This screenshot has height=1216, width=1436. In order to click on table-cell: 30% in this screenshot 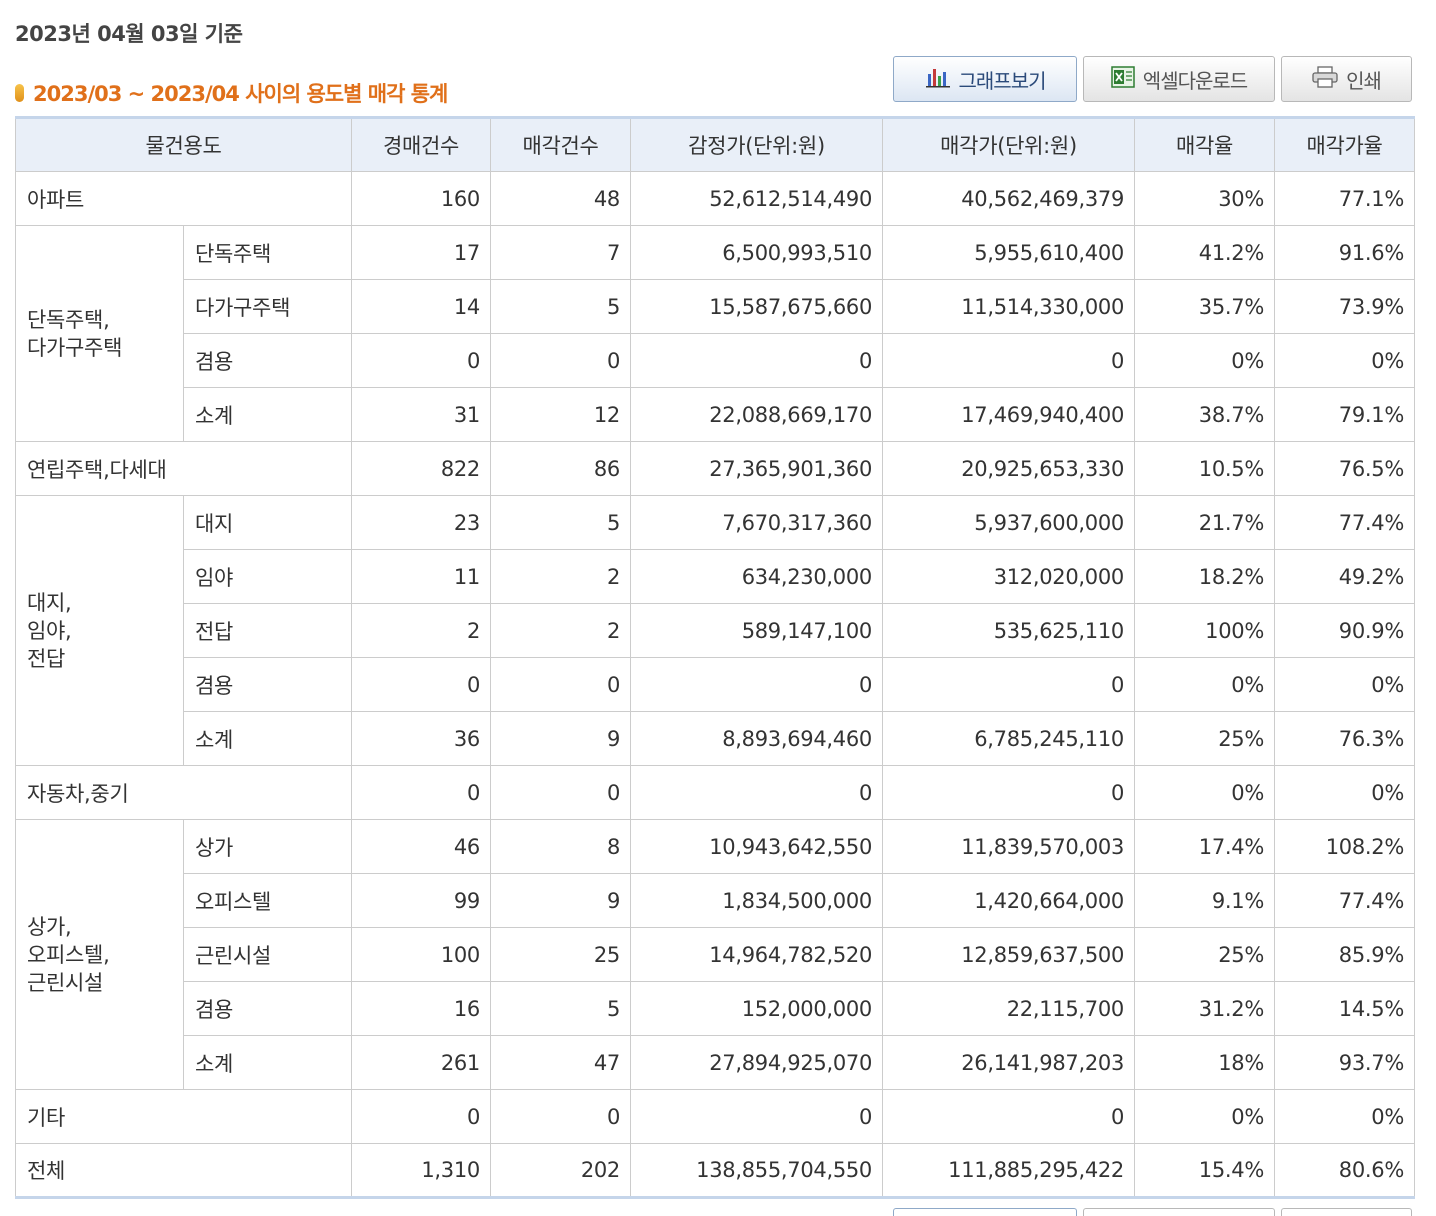, I will do `click(1204, 198)`.